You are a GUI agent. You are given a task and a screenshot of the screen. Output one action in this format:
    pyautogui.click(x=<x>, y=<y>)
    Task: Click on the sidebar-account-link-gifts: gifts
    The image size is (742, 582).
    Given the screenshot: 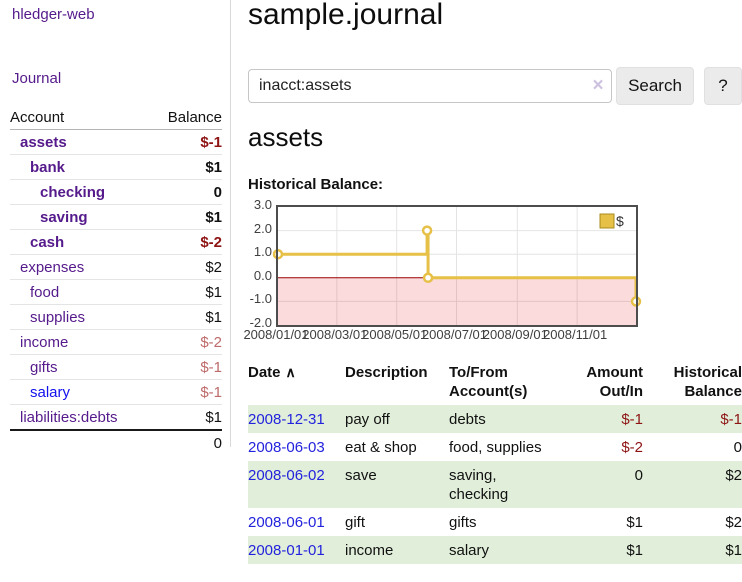 What is the action you would take?
    pyautogui.click(x=44, y=367)
    